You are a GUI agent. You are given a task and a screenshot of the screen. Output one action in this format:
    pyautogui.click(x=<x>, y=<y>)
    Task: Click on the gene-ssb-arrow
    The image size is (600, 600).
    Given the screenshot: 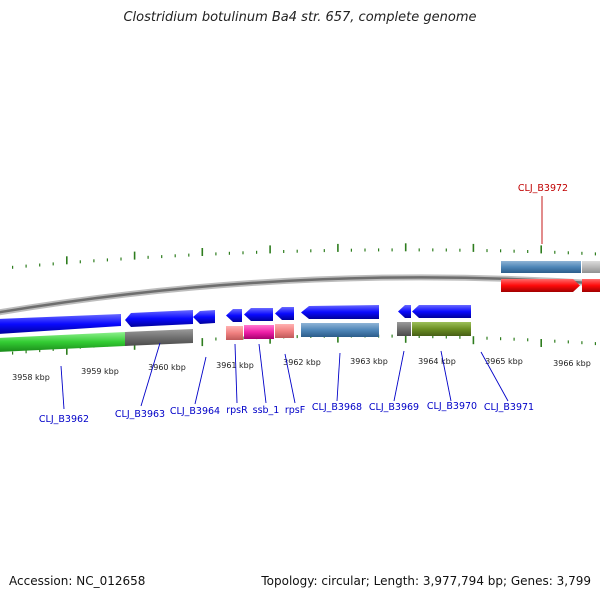 What is the action you would take?
    pyautogui.click(x=258, y=314)
    